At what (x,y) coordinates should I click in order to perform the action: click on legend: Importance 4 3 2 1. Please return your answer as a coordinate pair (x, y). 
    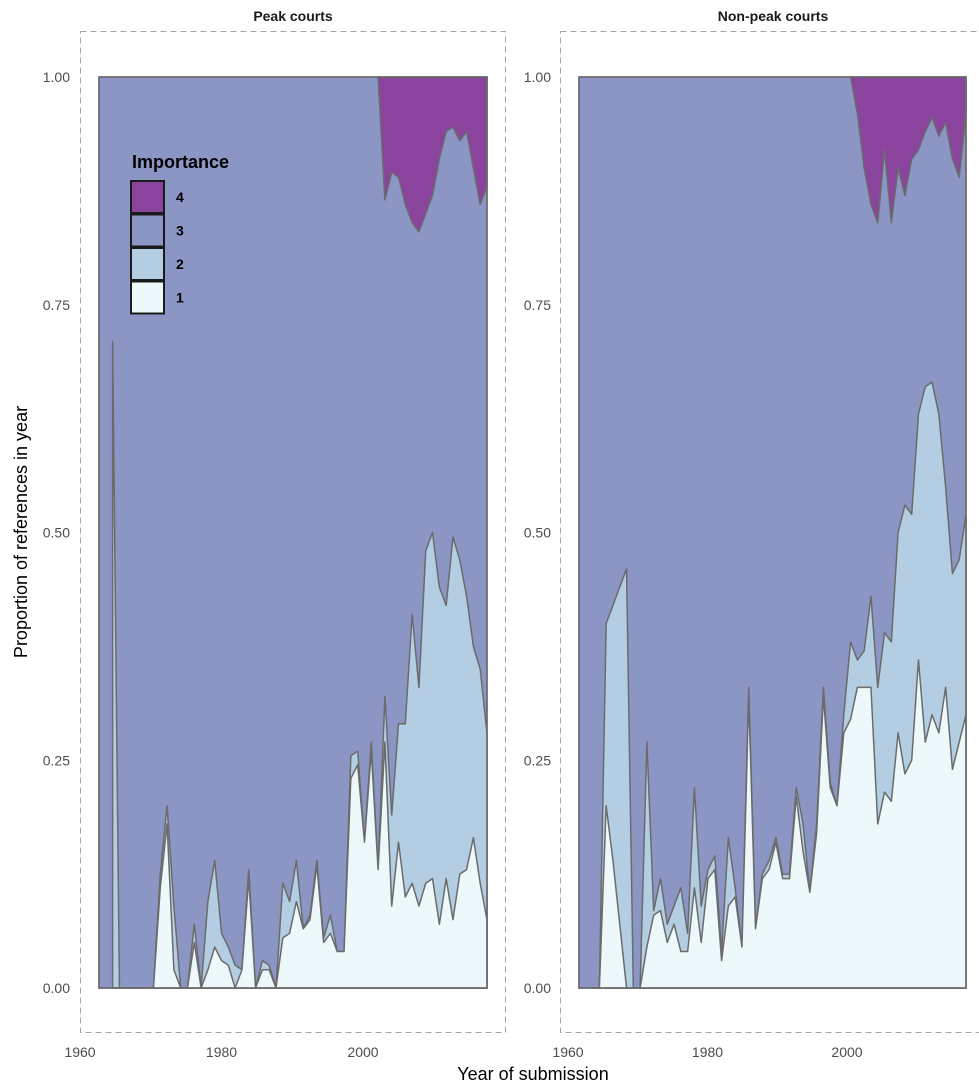
    Looking at the image, I should click on (179, 233).